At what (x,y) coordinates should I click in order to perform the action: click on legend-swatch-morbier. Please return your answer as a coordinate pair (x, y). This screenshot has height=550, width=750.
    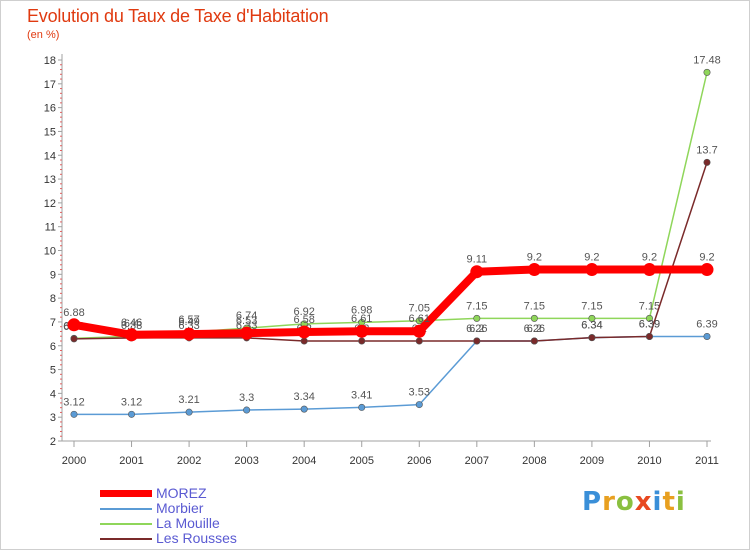
    Looking at the image, I should click on (126, 509).